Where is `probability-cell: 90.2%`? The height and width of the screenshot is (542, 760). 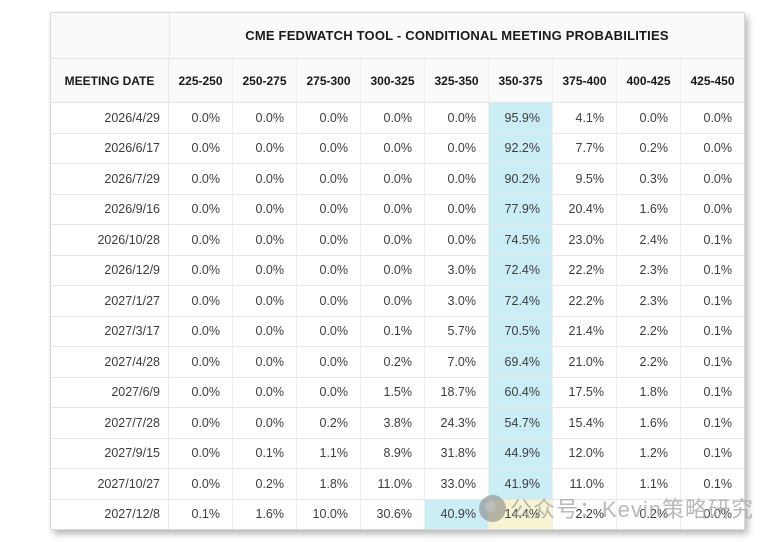 probability-cell: 90.2% is located at coordinates (521, 179).